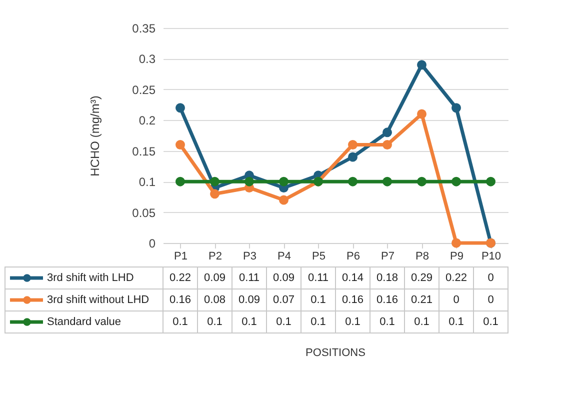 The height and width of the screenshot is (403, 563). Describe the element at coordinates (84, 322) in the screenshot. I see `legend-label: Standard value` at that location.